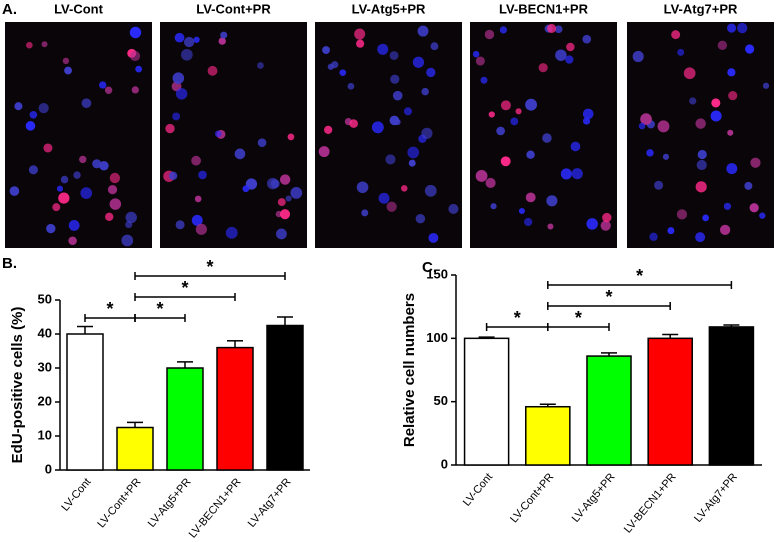  Describe the element at coordinates (700, 135) in the screenshot. I see `micrograph` at that location.